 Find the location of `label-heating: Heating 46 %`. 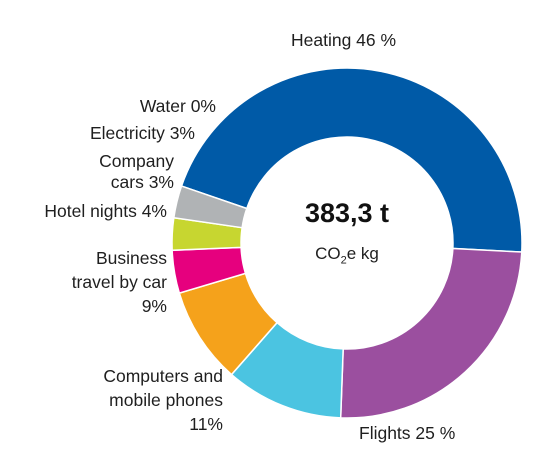

label-heating: Heating 46 % is located at coordinates (344, 40).